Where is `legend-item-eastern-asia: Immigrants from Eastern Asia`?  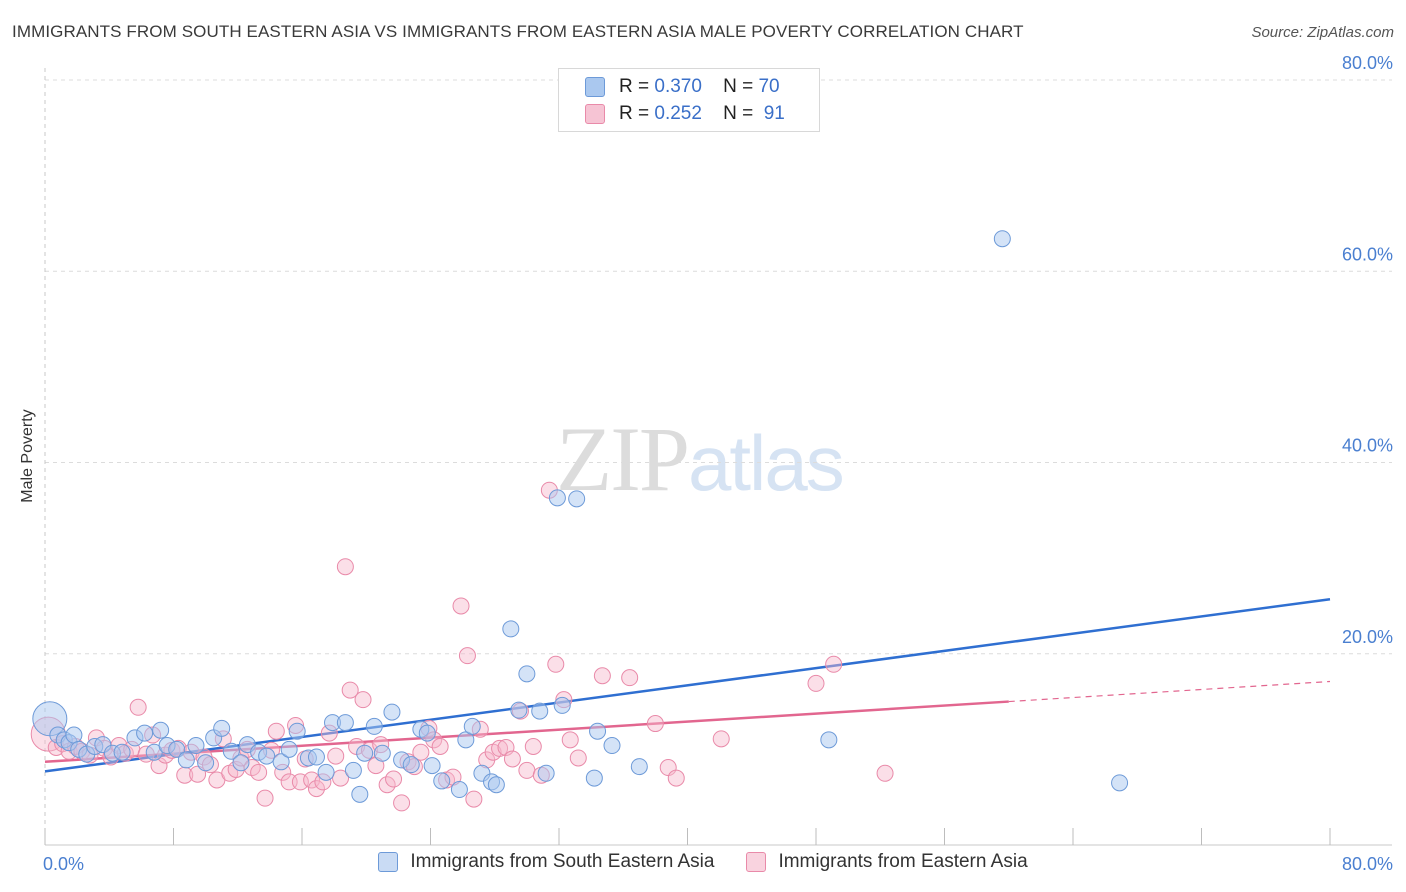
legend-item-eastern-asia: Immigrants from Eastern Asia is located at coordinates (887, 862).